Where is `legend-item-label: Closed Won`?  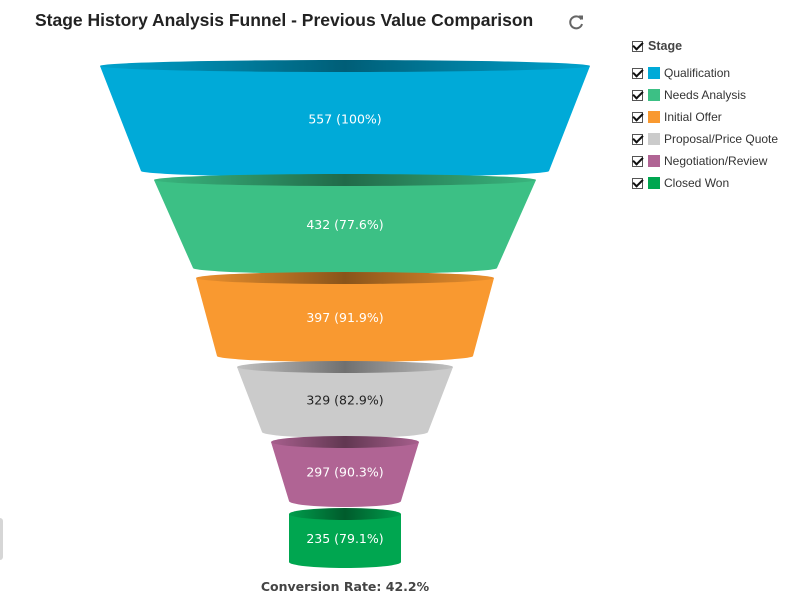
legend-item-label: Closed Won is located at coordinates (697, 183).